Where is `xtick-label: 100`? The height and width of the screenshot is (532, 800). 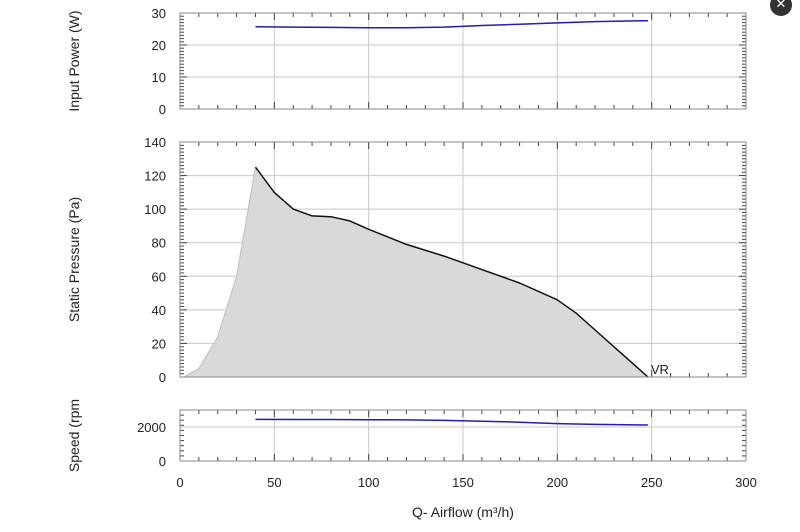
xtick-label: 100 is located at coordinates (369, 482).